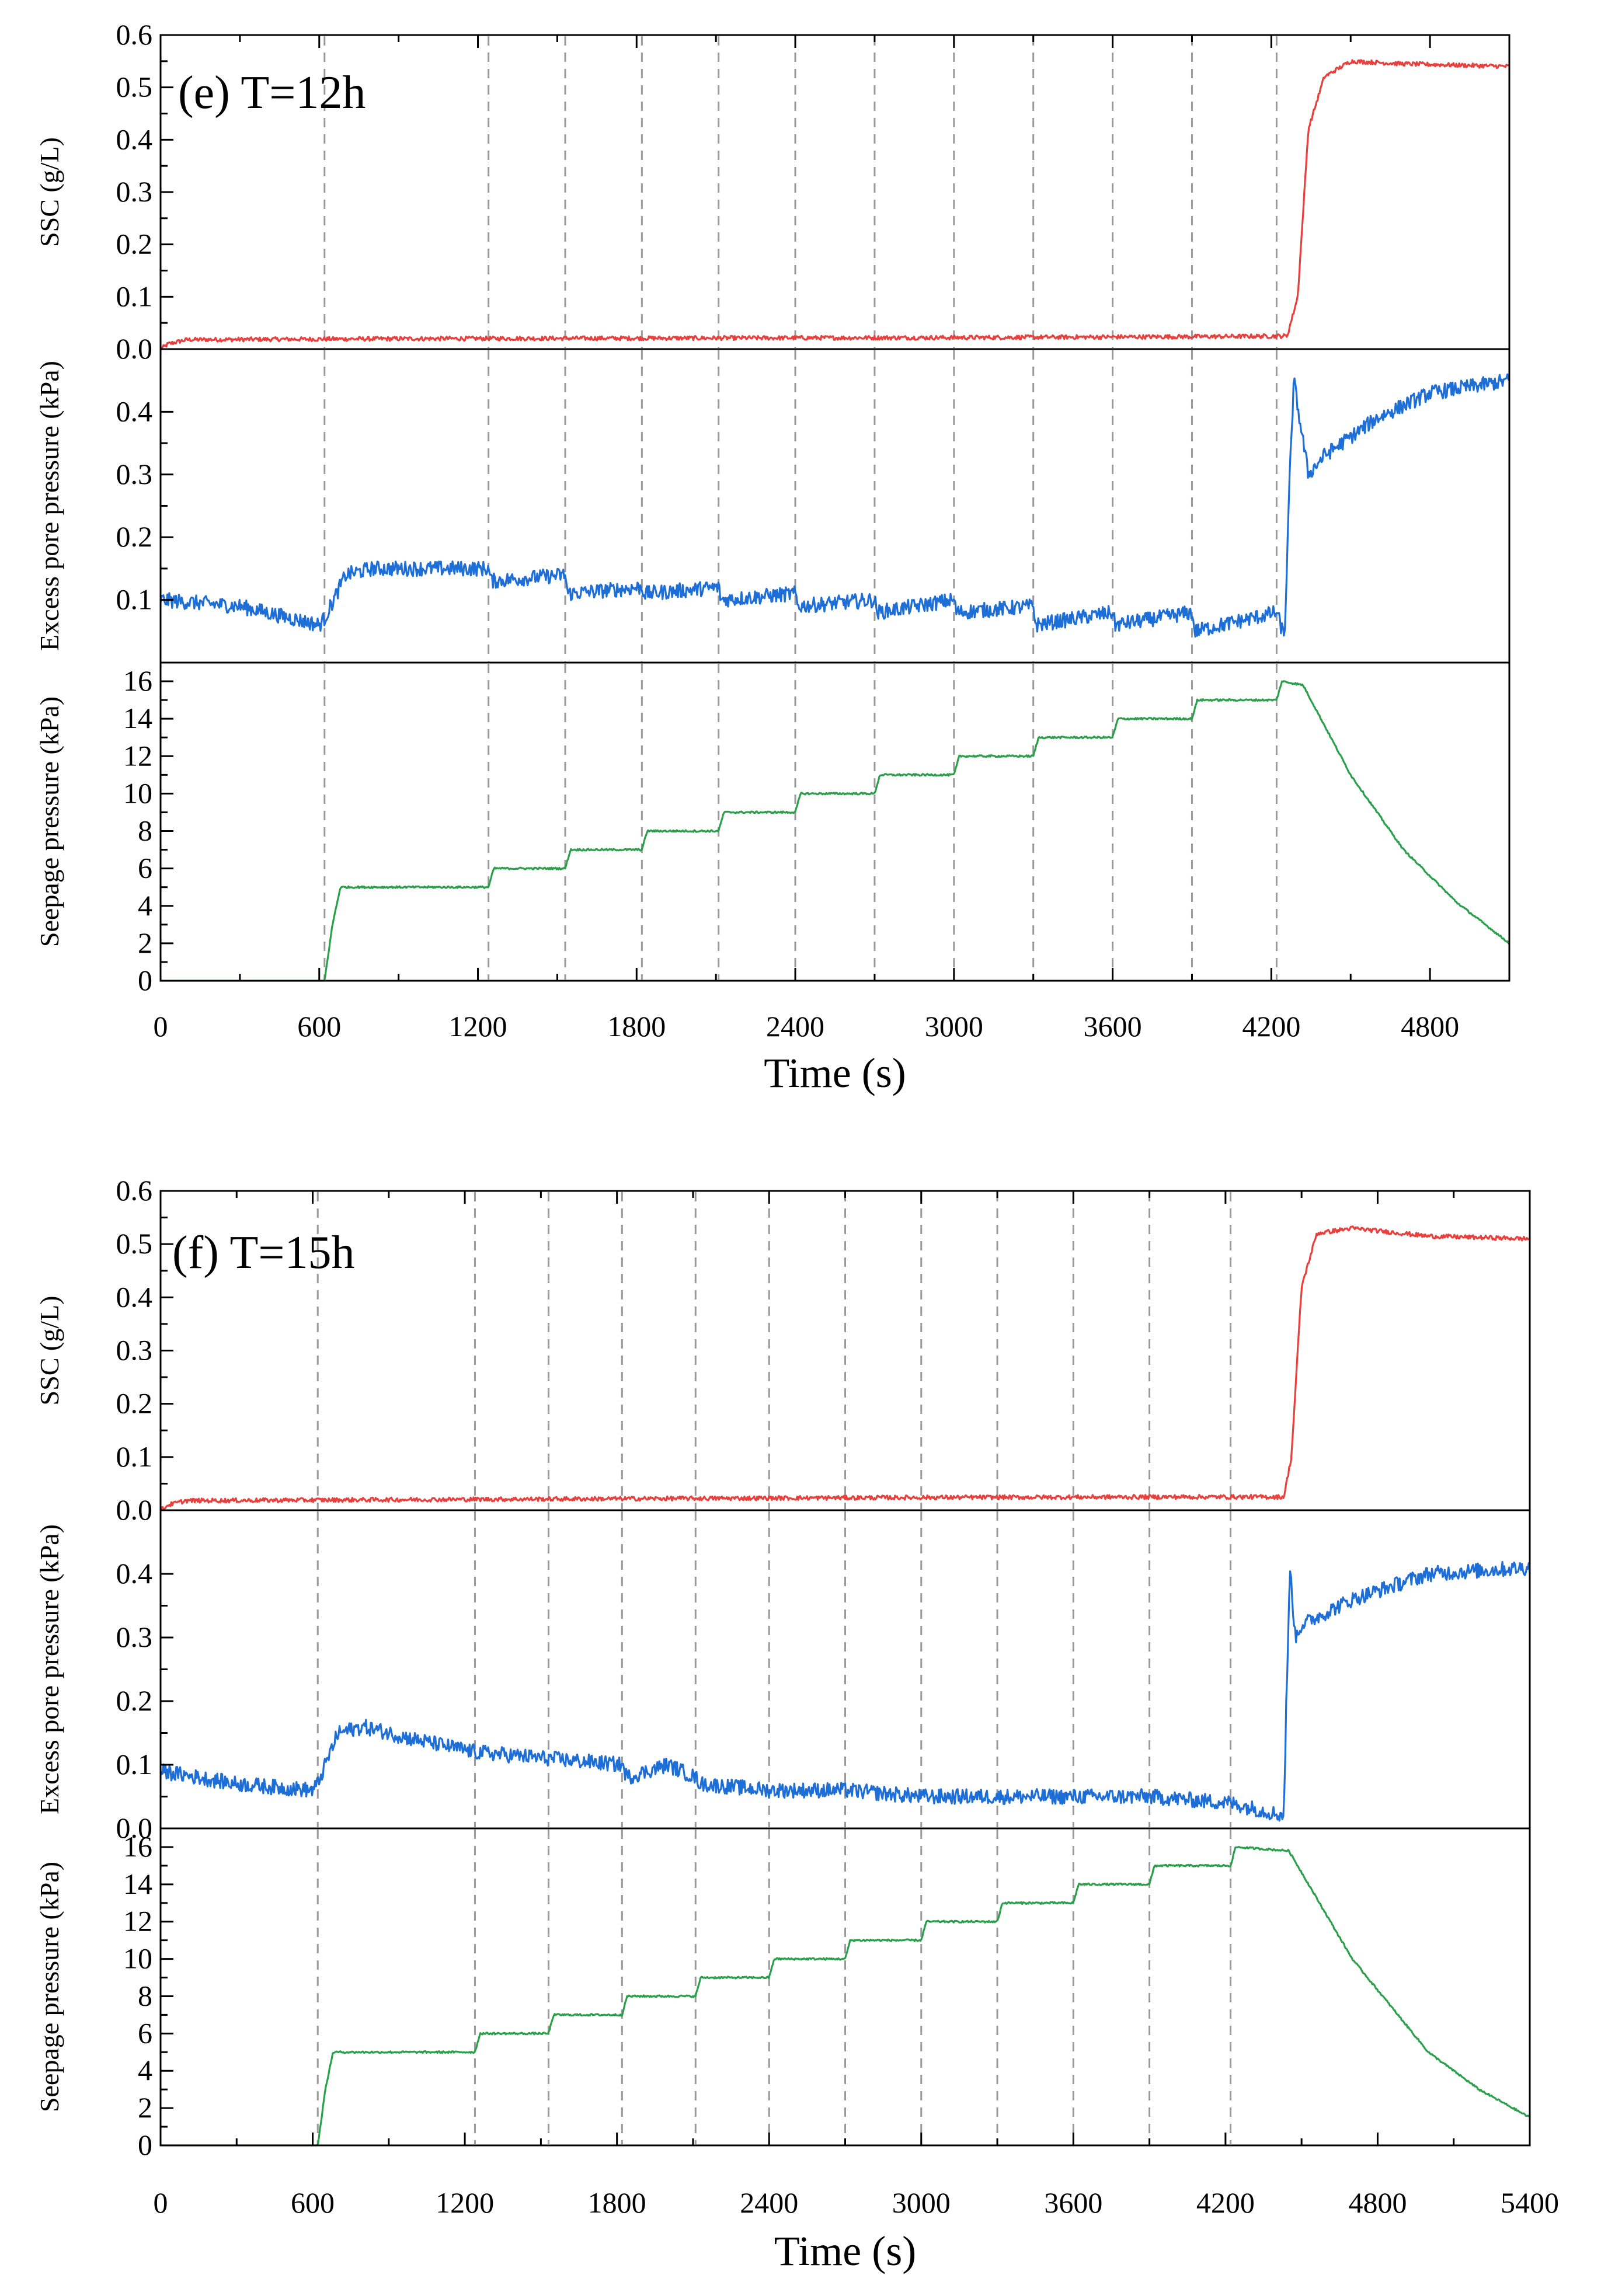 This screenshot has height=2296, width=1601. I want to click on excess-subplot-frame, so click(834, 506).